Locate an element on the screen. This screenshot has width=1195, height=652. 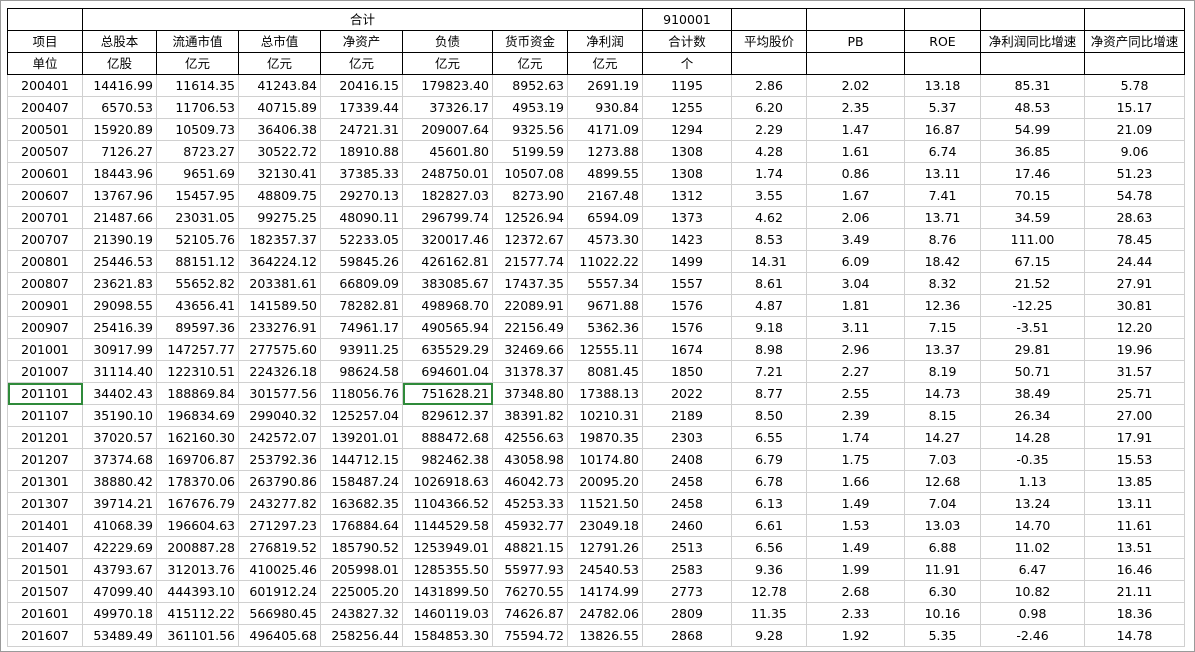
cell-item: 200807 is located at coordinates (45, 283).